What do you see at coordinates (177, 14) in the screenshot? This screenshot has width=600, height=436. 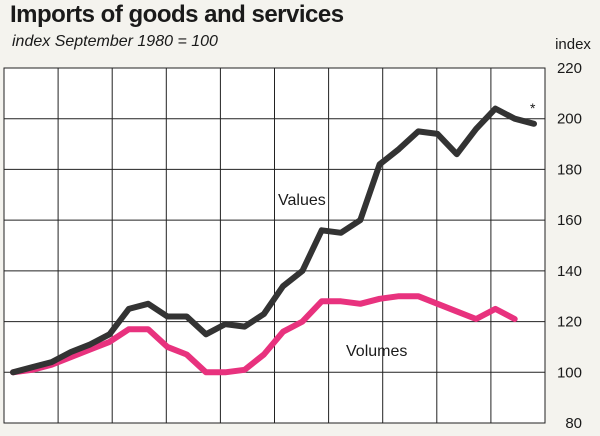 I see `chart-title: Imports of goods and services` at bounding box center [177, 14].